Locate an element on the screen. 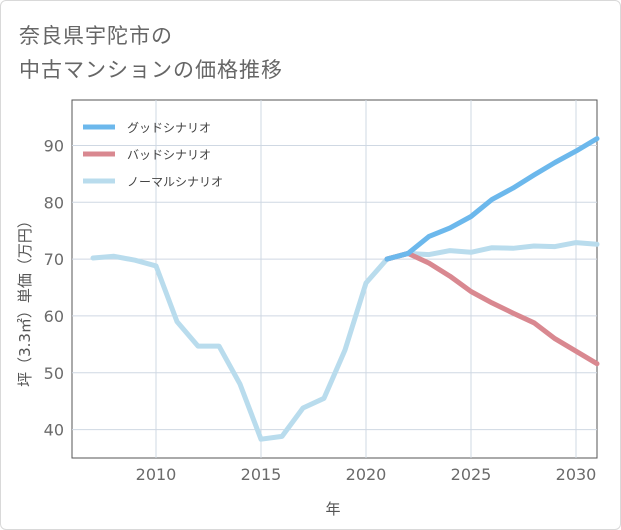  x-tick-label: 2020 is located at coordinates (366, 474).